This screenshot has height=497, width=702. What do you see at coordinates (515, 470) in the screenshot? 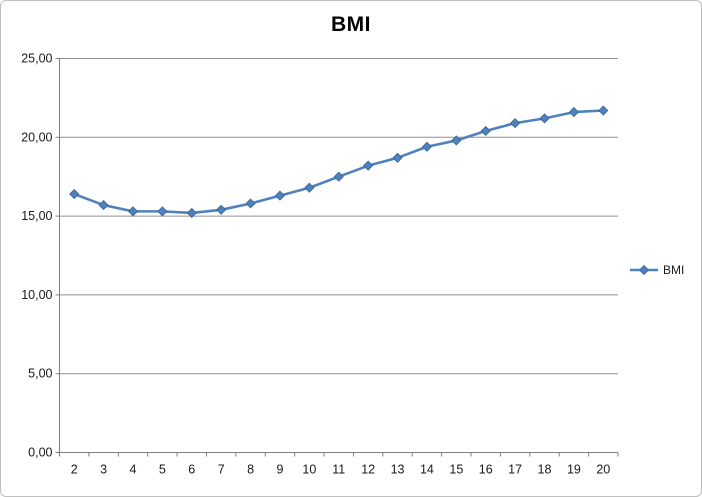
I see `x-tick-label: 17` at bounding box center [515, 470].